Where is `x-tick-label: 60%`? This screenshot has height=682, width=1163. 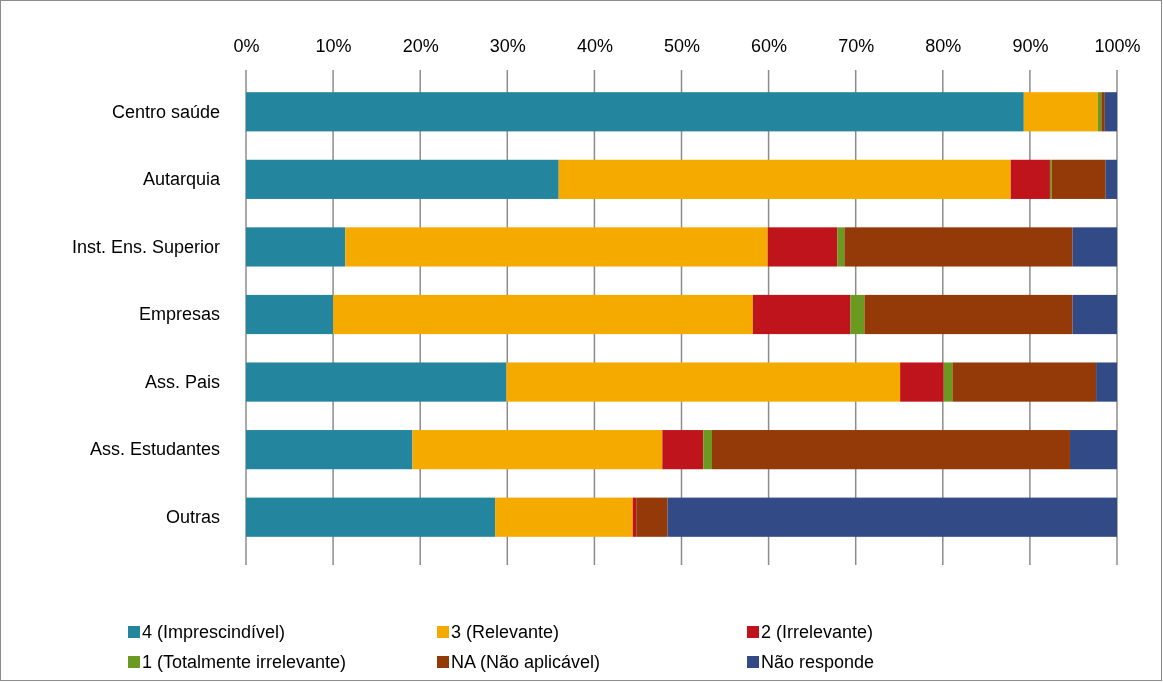
x-tick-label: 60% is located at coordinates (769, 46).